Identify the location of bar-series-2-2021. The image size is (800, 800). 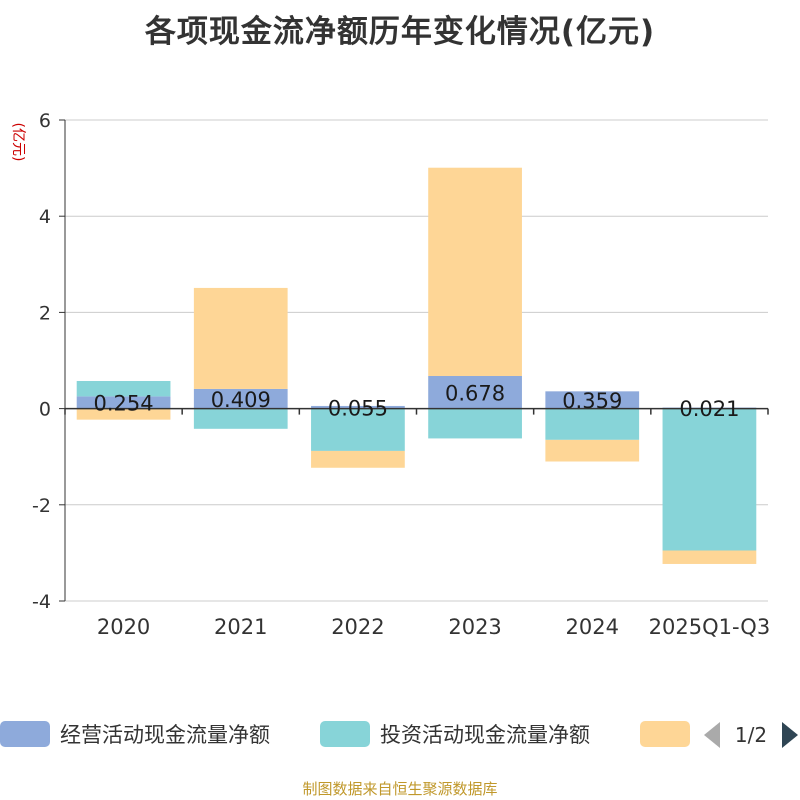
(240, 338).